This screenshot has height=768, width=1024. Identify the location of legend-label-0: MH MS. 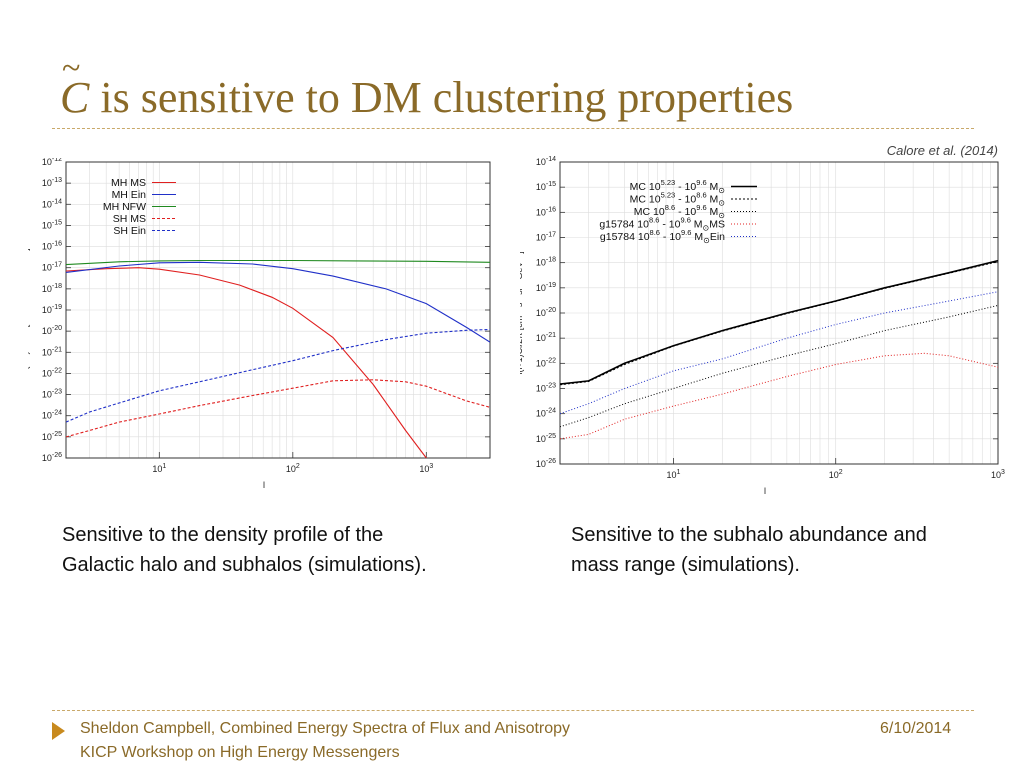
(128, 183).